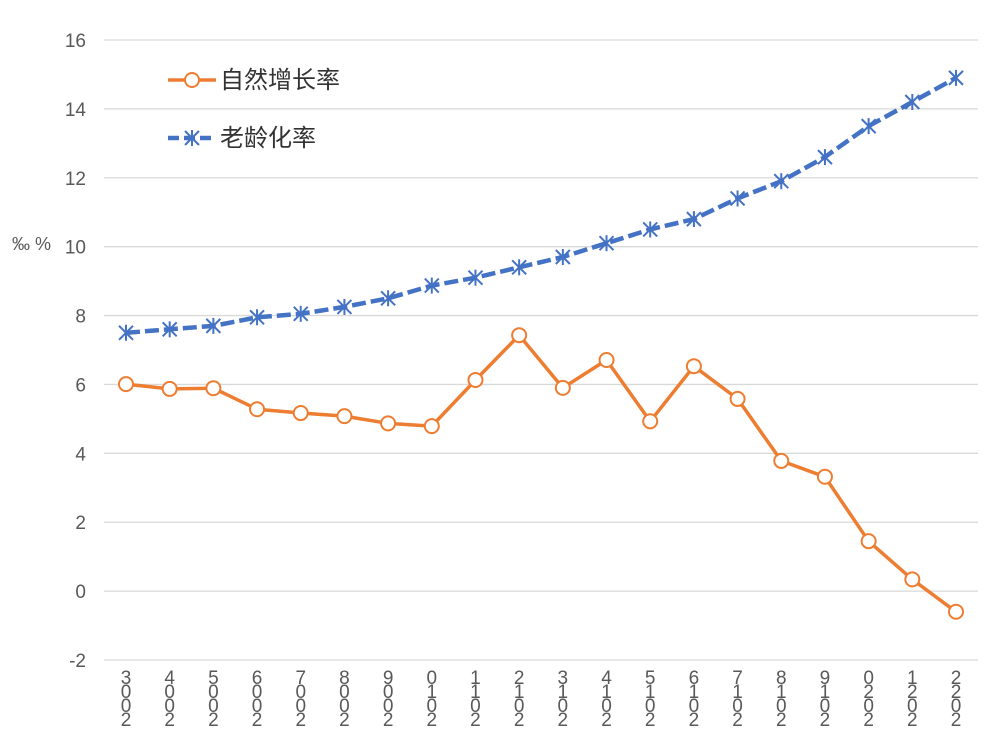 The width and height of the screenshot is (1000, 737). Describe the element at coordinates (280, 80) in the screenshot. I see `legend-label: 自然增长率` at that location.